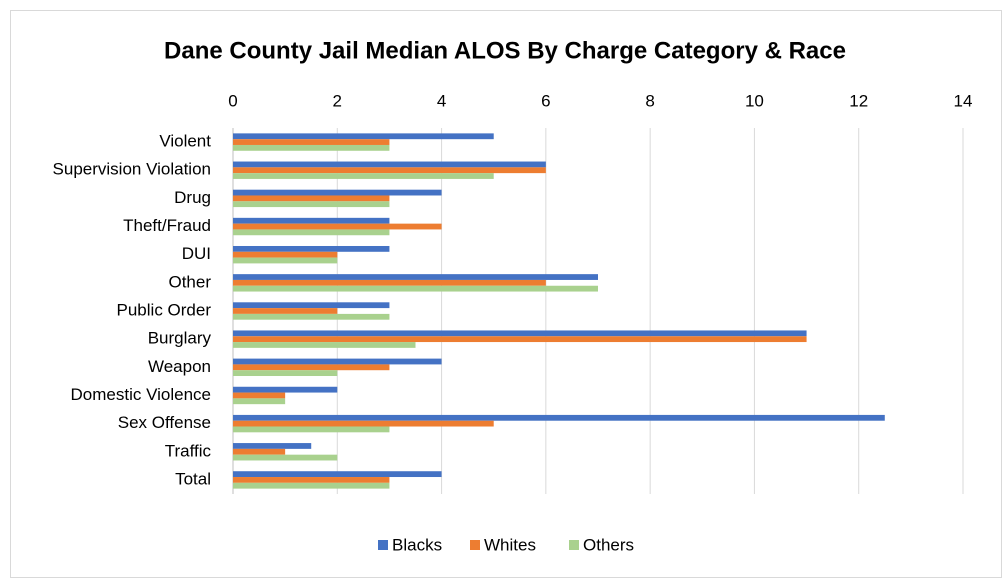 The height and width of the screenshot is (578, 1002). I want to click on y-tick-label: Theft/Fraud, so click(167, 225).